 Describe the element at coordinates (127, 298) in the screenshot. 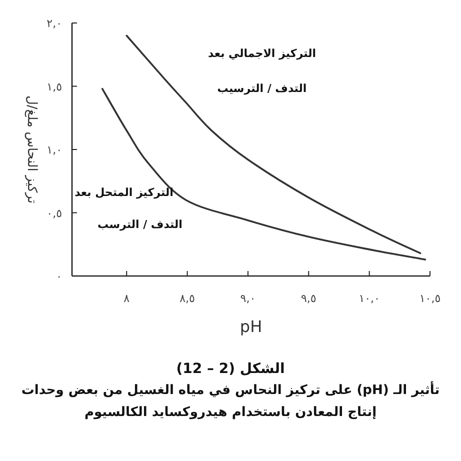

I see `x-tick-label: ٨` at that location.